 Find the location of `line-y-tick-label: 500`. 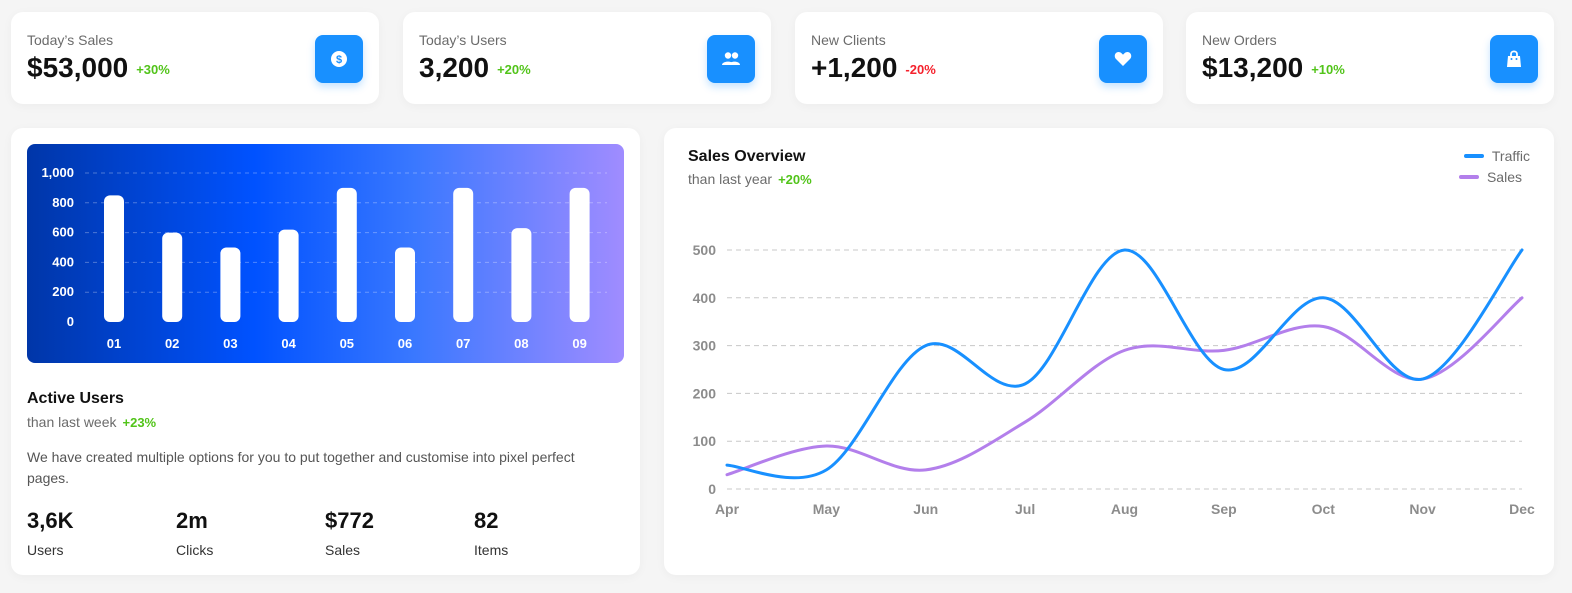

line-y-tick-label: 500 is located at coordinates (705, 250).